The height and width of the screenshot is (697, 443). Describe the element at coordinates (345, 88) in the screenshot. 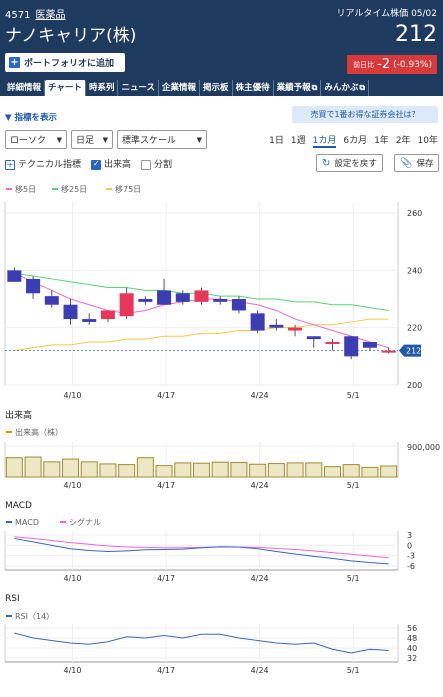

I see `tab-minkabu: みんかぶ⧉` at that location.